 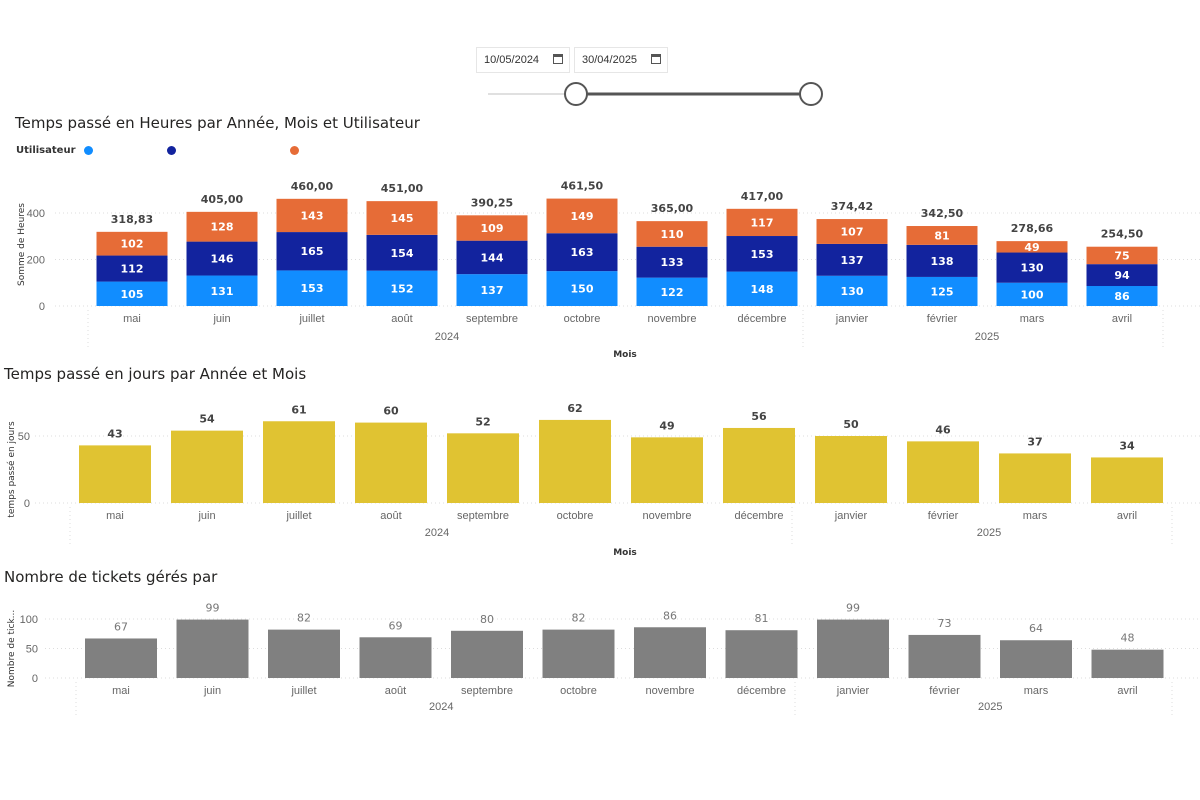 I want to click on end-date-value: 30/04/2025, so click(x=610, y=60).